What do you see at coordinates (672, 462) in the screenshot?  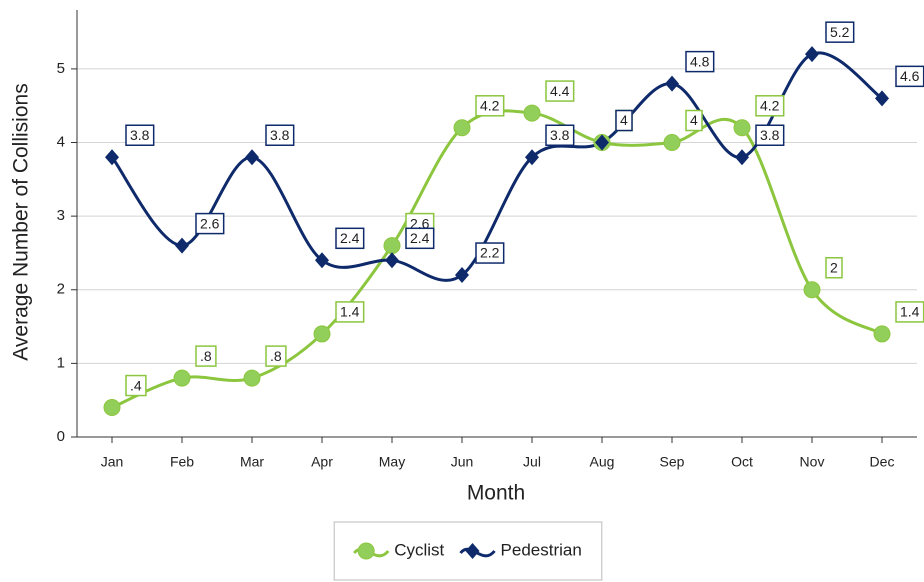 I see `x-tick-label: Sep` at bounding box center [672, 462].